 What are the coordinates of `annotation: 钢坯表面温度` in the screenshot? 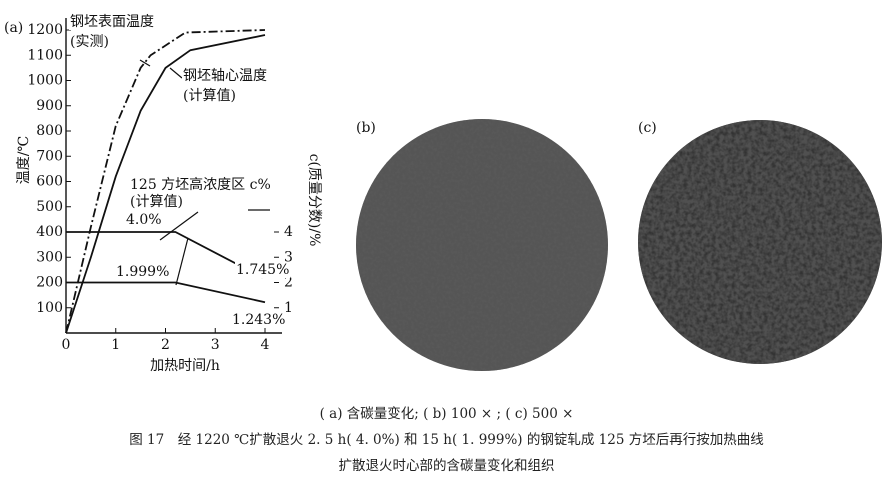 It's located at (112, 22).